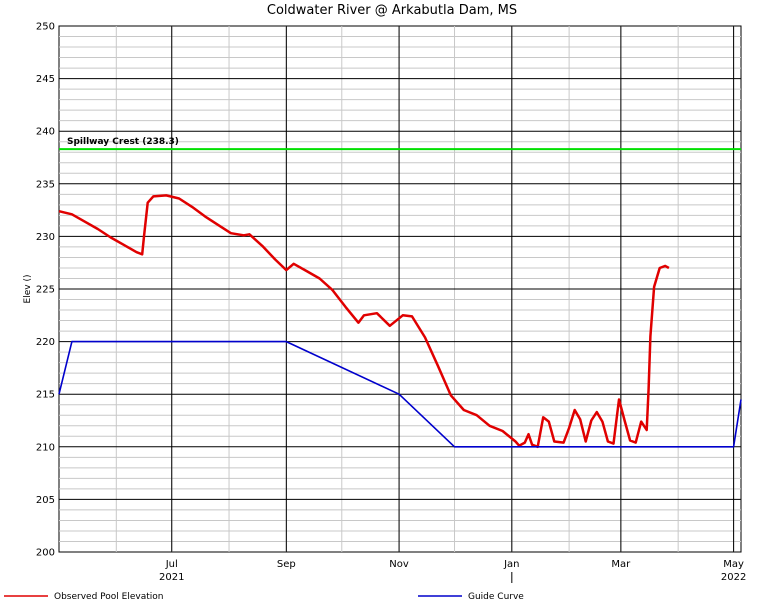  I want to click on y-tick-label: 245, so click(45, 79).